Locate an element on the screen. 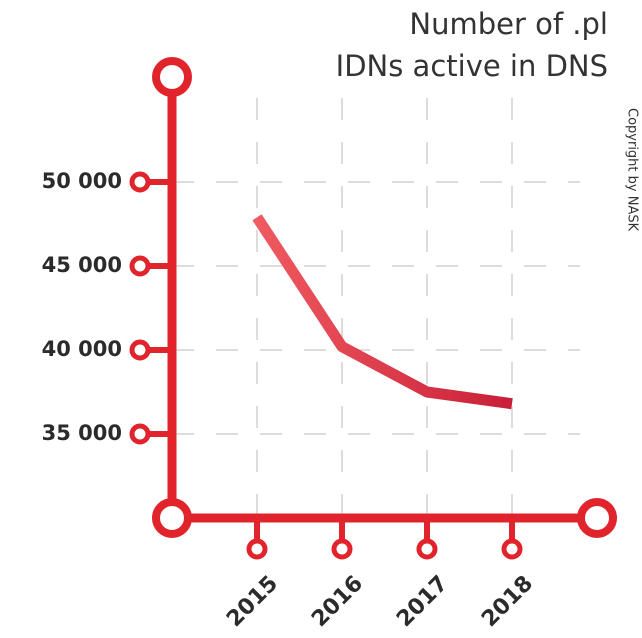 The width and height of the screenshot is (642, 638). chart-title-line: Number of .pl is located at coordinates (508, 24).